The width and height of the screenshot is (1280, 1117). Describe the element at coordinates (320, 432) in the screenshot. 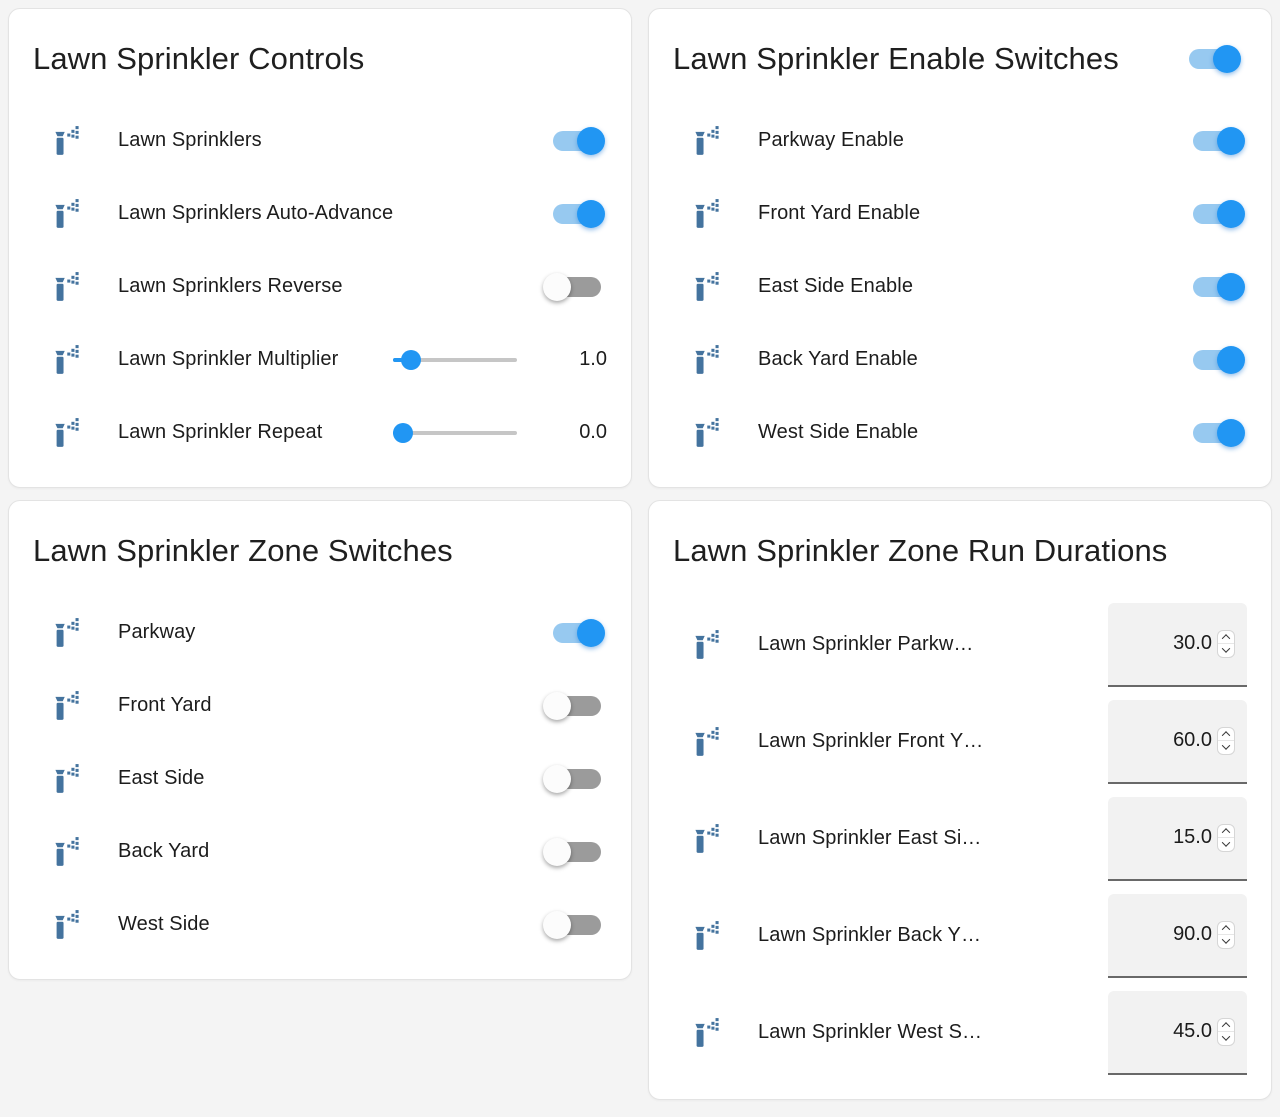

I see `entity-row: Lawn Sprinkler Repeat 0.0` at that location.